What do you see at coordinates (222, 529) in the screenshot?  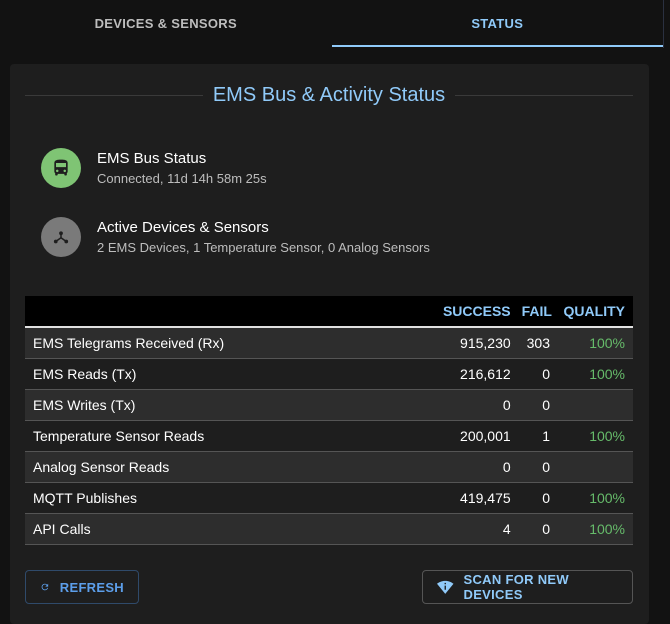 I see `cell-name: API Calls` at bounding box center [222, 529].